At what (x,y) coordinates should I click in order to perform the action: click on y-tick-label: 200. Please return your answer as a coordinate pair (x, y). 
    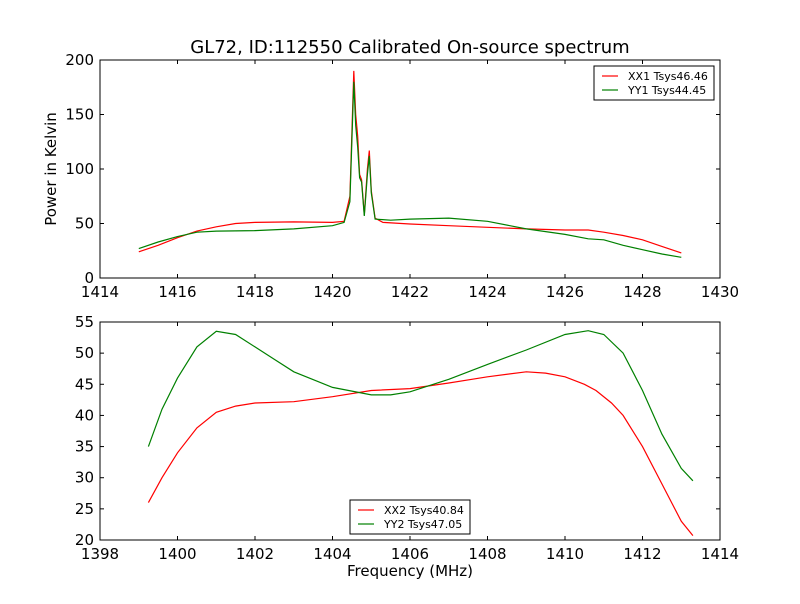
    Looking at the image, I should click on (79, 60).